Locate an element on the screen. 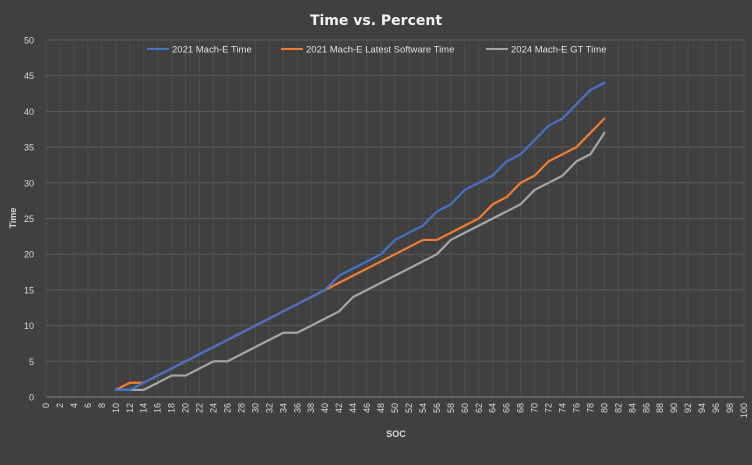 The width and height of the screenshot is (752, 465). x-tick-label: 18 is located at coordinates (172, 408).